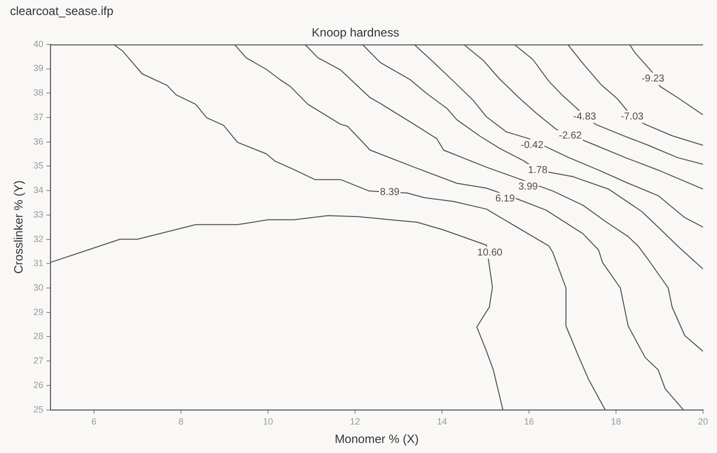 The image size is (717, 453). Describe the element at coordinates (38, 287) in the screenshot. I see `y-tick-label: 30` at that location.